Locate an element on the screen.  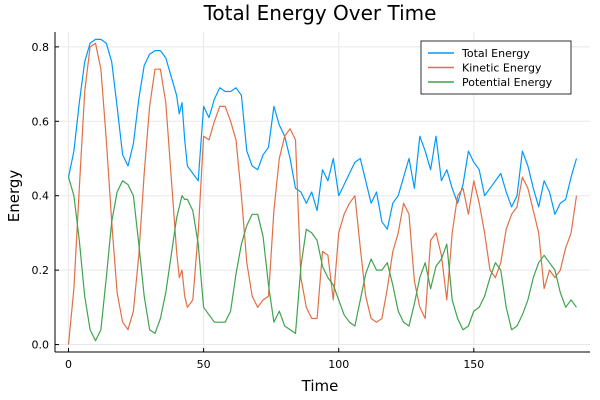
legend-label: Potential Energy is located at coordinates (507, 82).